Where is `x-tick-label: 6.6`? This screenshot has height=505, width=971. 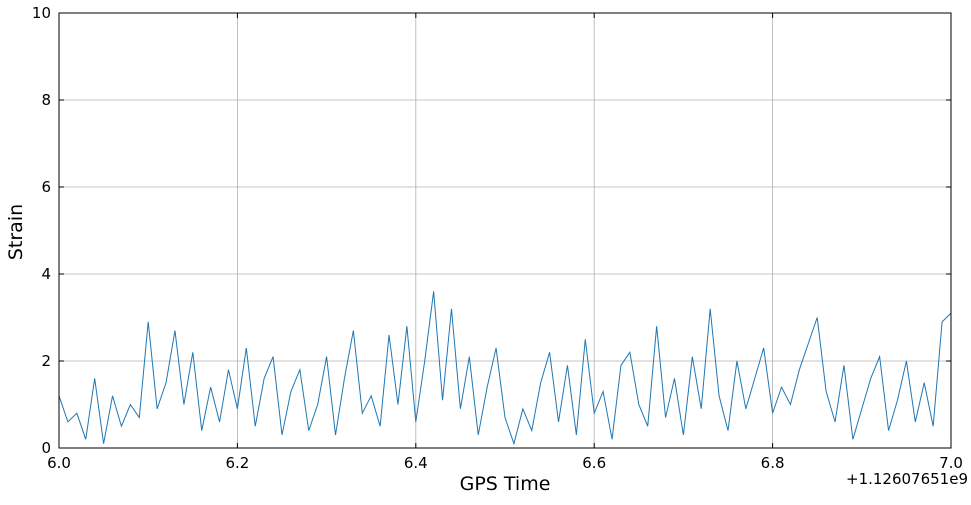 x-tick-label: 6.6 is located at coordinates (594, 463).